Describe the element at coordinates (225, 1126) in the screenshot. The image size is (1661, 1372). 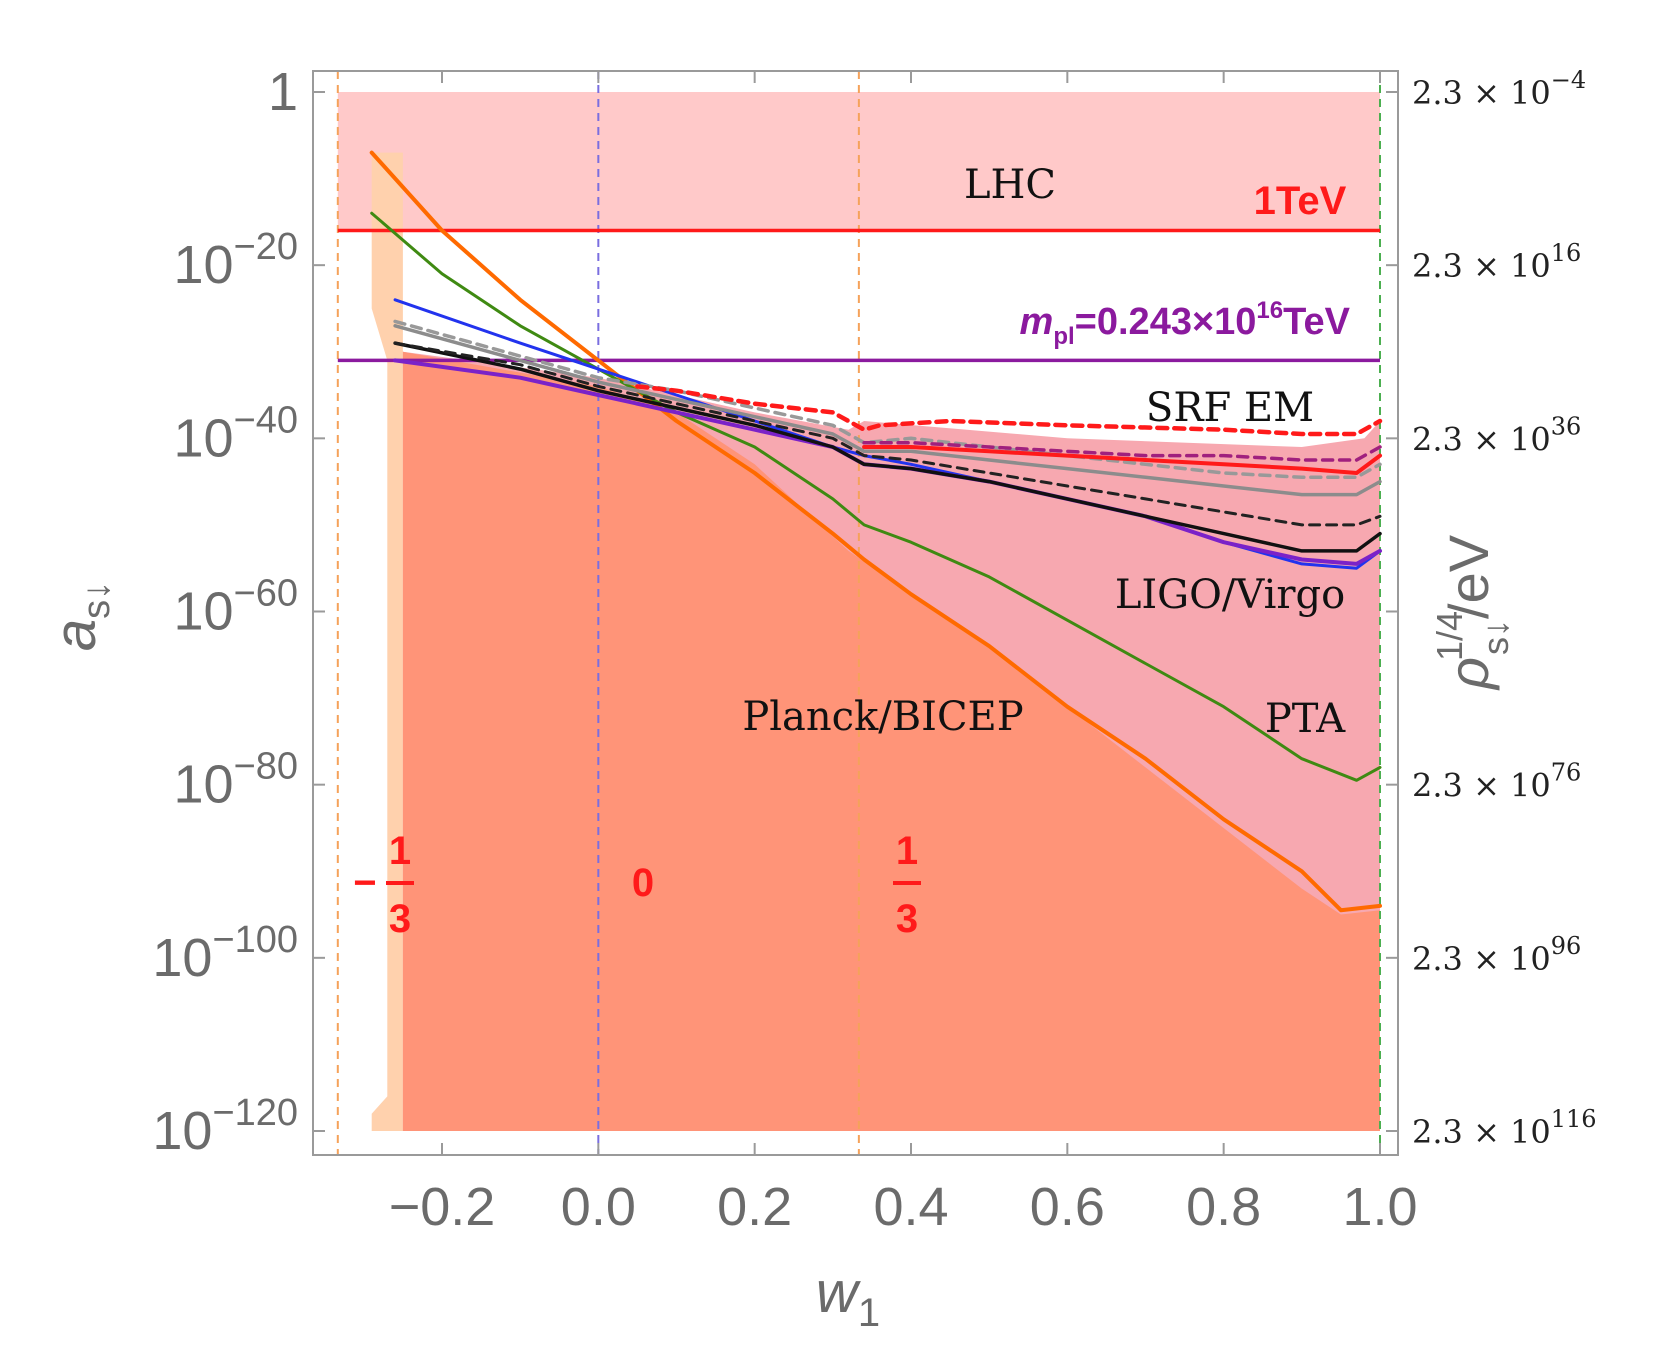
I see `y-tick-label: 10−120` at that location.